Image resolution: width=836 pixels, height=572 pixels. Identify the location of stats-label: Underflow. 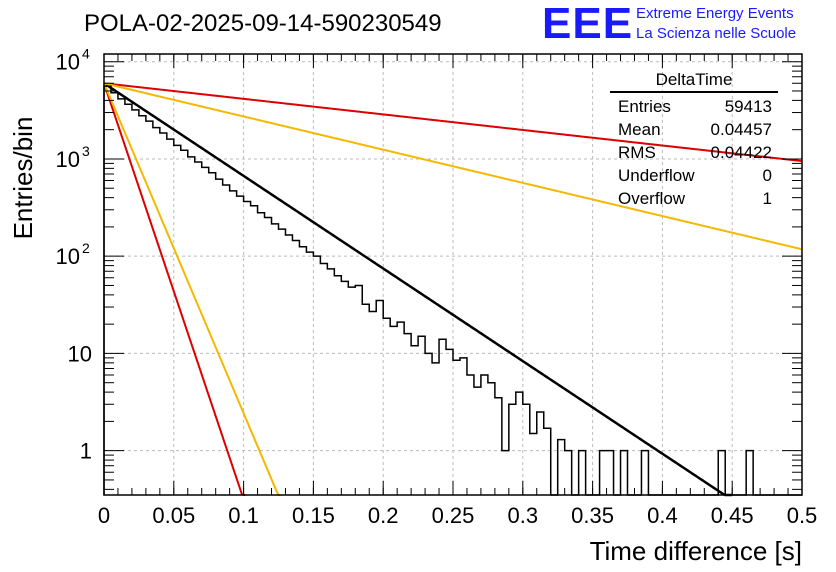
(656, 175).